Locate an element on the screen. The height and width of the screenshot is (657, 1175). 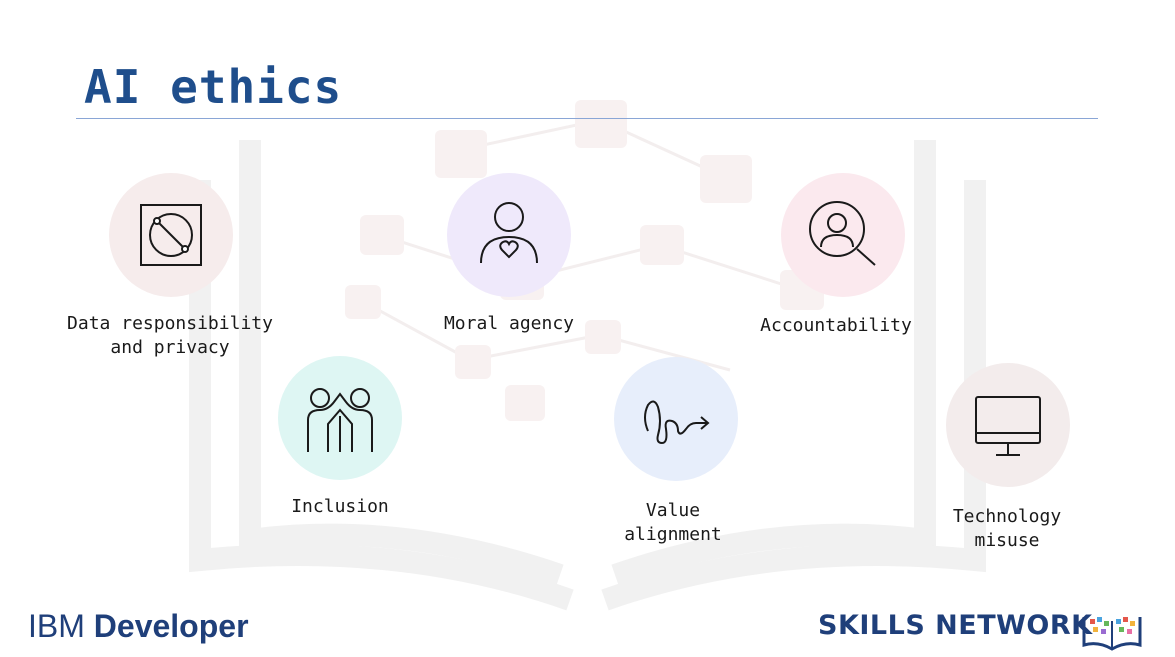
data-privacy-circle is located at coordinates (171, 235).